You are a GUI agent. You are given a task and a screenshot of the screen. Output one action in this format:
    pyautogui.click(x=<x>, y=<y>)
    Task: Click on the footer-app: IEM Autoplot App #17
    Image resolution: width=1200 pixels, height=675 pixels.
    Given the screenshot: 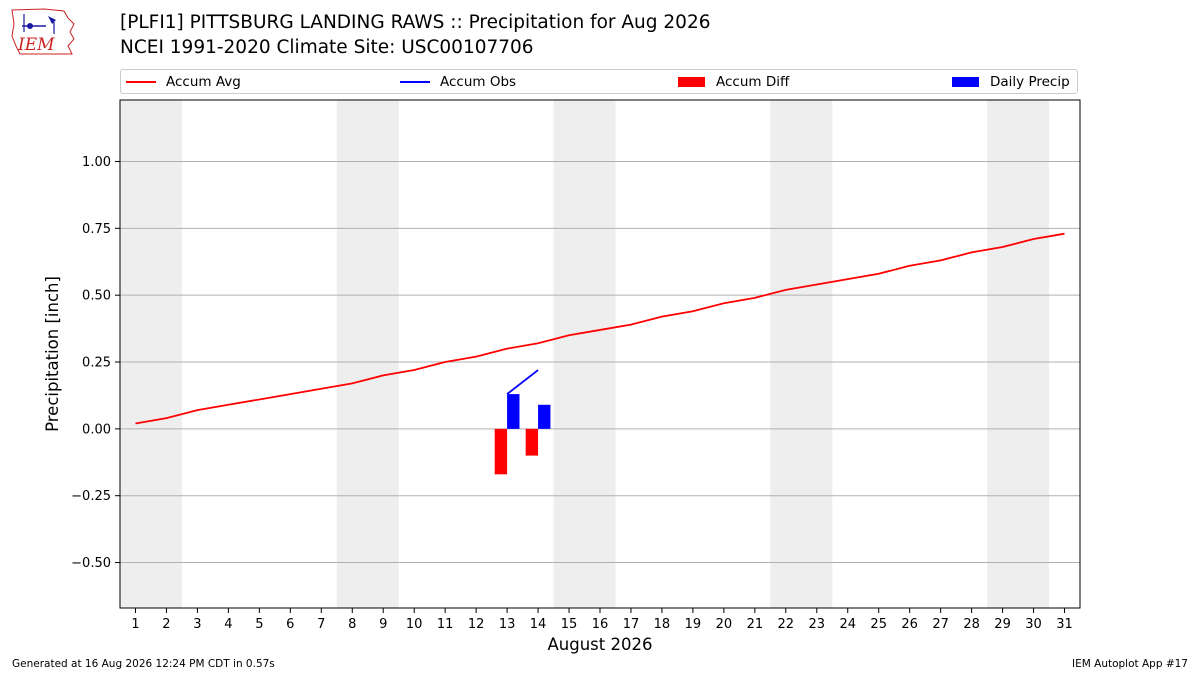 What is the action you would take?
    pyautogui.click(x=1130, y=664)
    